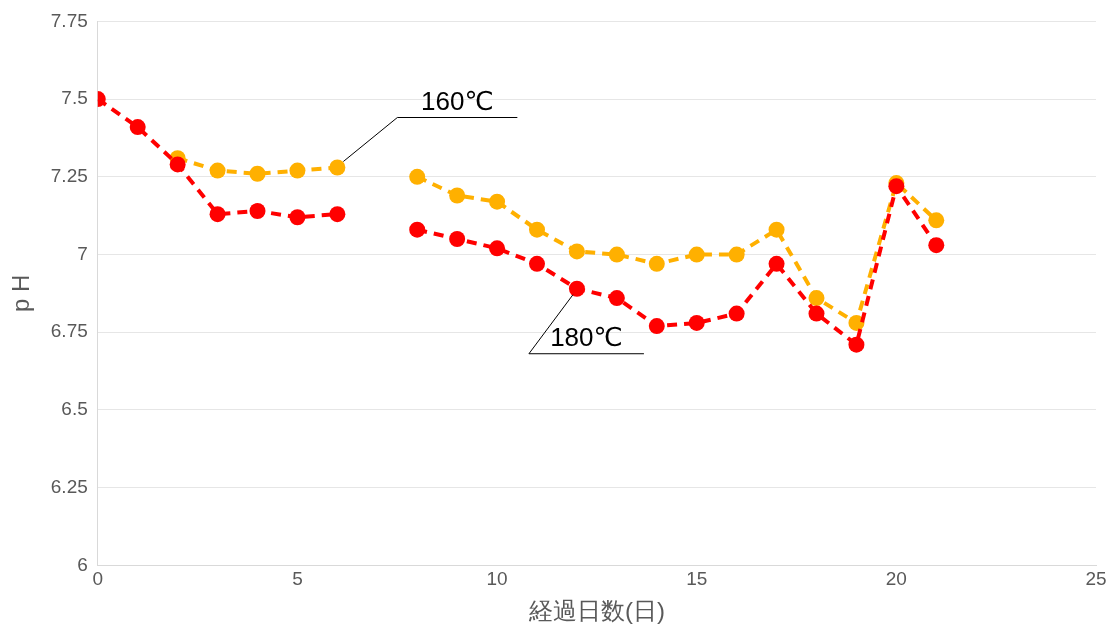  What do you see at coordinates (896, 579) in the screenshot?
I see `x-tick-label: 20` at bounding box center [896, 579].